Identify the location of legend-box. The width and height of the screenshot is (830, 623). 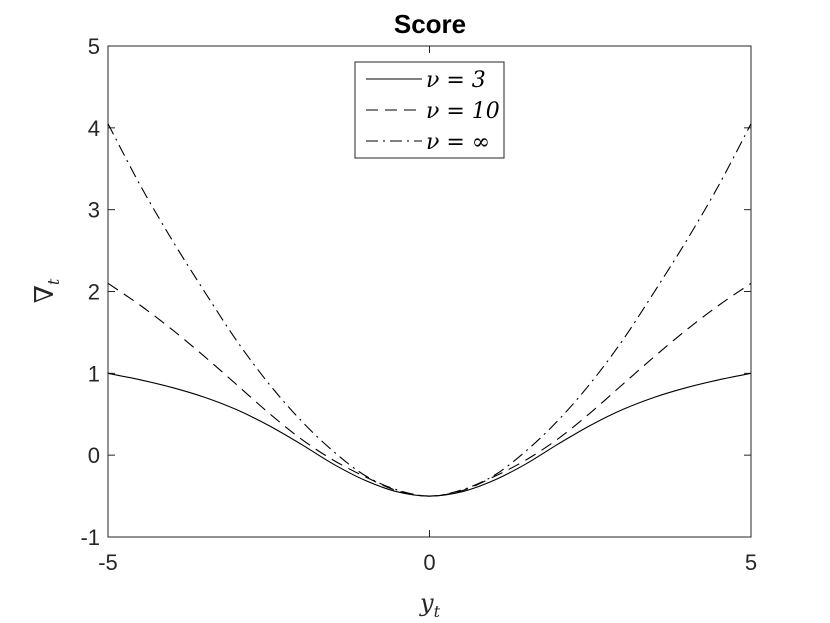
(429, 110).